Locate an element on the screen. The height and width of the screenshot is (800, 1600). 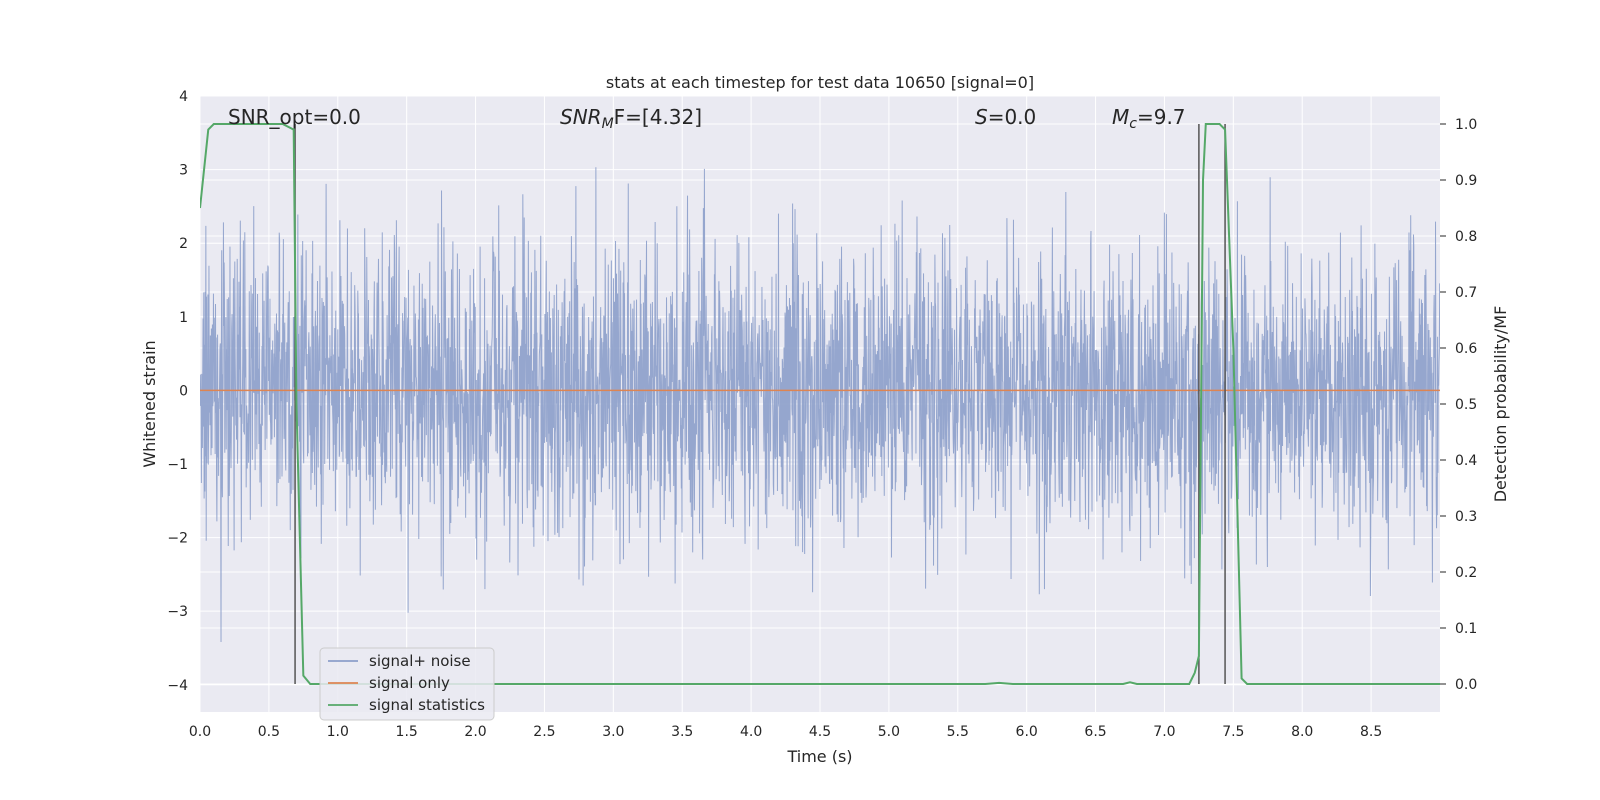
s-main: S is located at coordinates (981, 117).